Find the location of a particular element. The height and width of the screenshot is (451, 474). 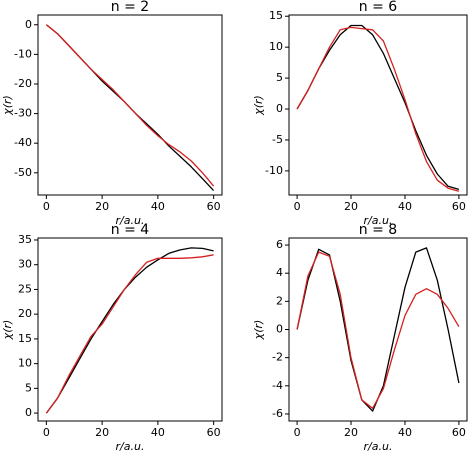

y-tick-label: -4 is located at coordinates (277, 385).